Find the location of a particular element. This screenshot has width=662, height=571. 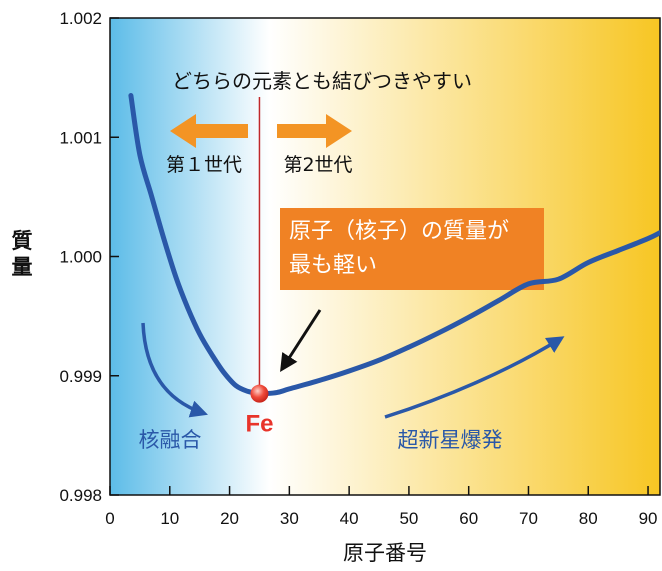

x-tick-label: 80 is located at coordinates (588, 518).